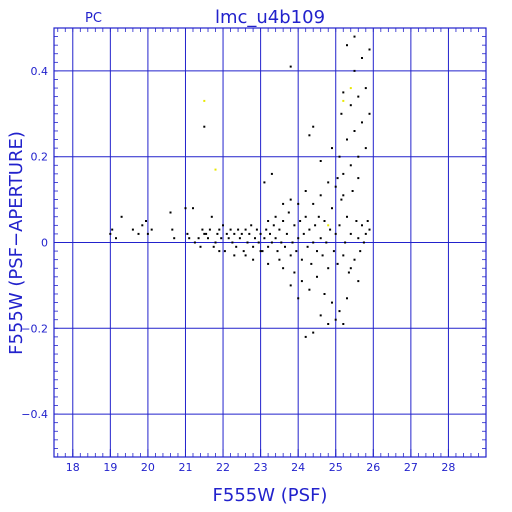 The image size is (512, 512). What do you see at coordinates (448, 467) in the screenshot?
I see `x-tick-label: 28` at bounding box center [448, 467].